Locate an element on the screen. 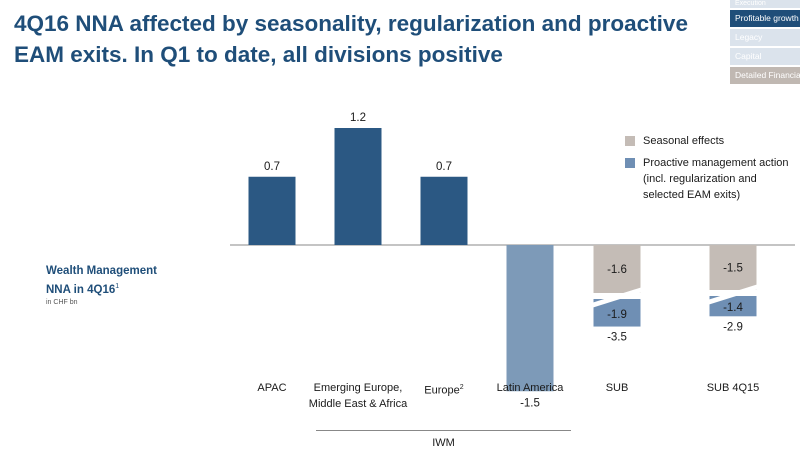 This screenshot has width=800, height=458. legend-swatch-proactive is located at coordinates (630, 163).